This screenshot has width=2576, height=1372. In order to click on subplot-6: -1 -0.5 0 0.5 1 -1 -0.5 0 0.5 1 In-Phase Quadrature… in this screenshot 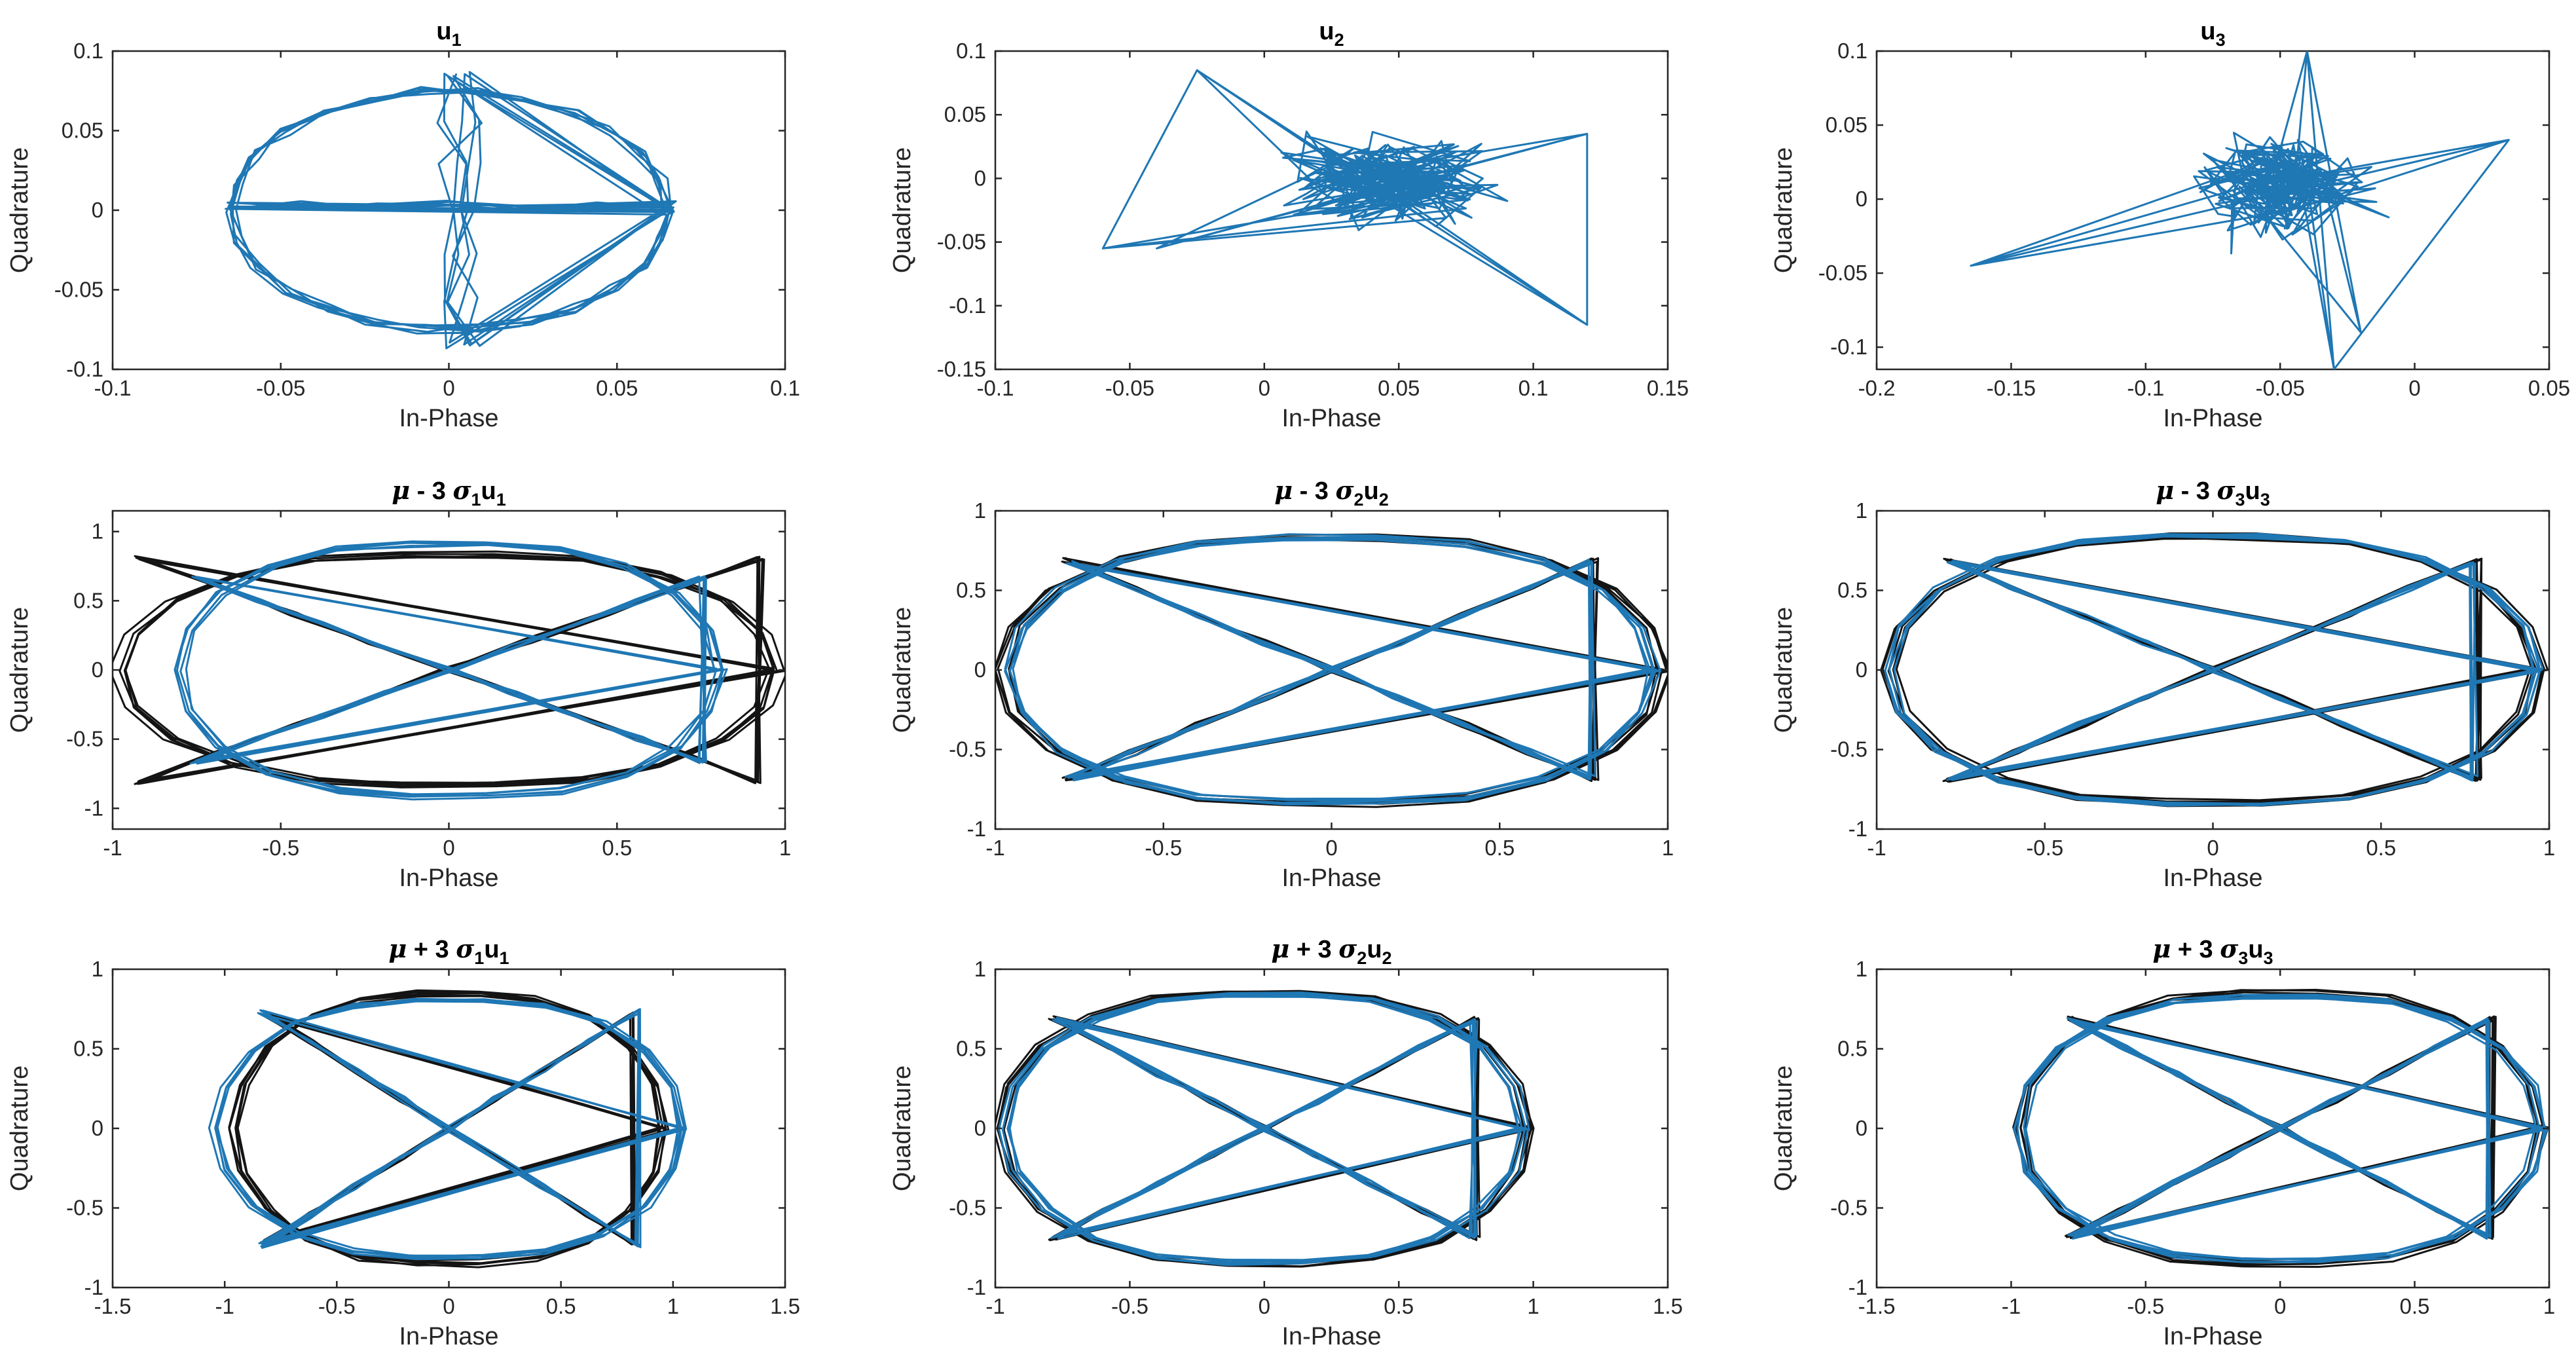, I will do `click(2162, 683)`.